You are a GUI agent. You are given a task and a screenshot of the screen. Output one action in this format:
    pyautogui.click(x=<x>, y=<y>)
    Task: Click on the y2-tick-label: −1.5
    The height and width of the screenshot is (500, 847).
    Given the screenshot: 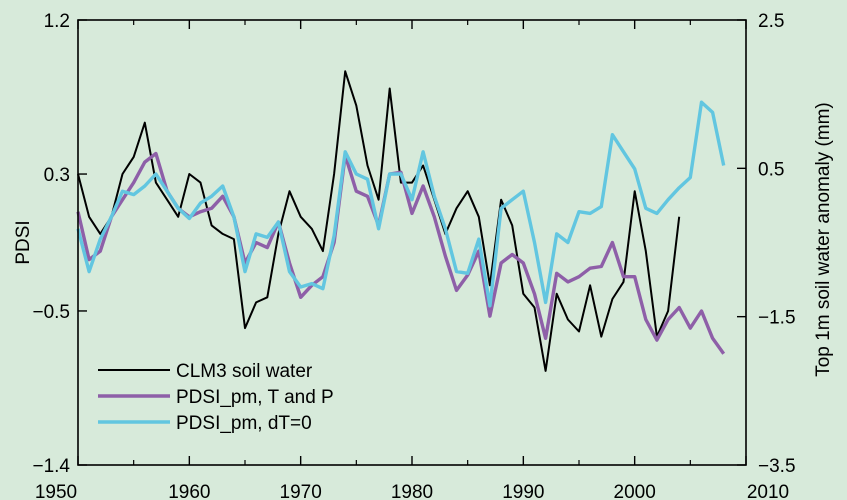 What is the action you would take?
    pyautogui.click(x=777, y=318)
    